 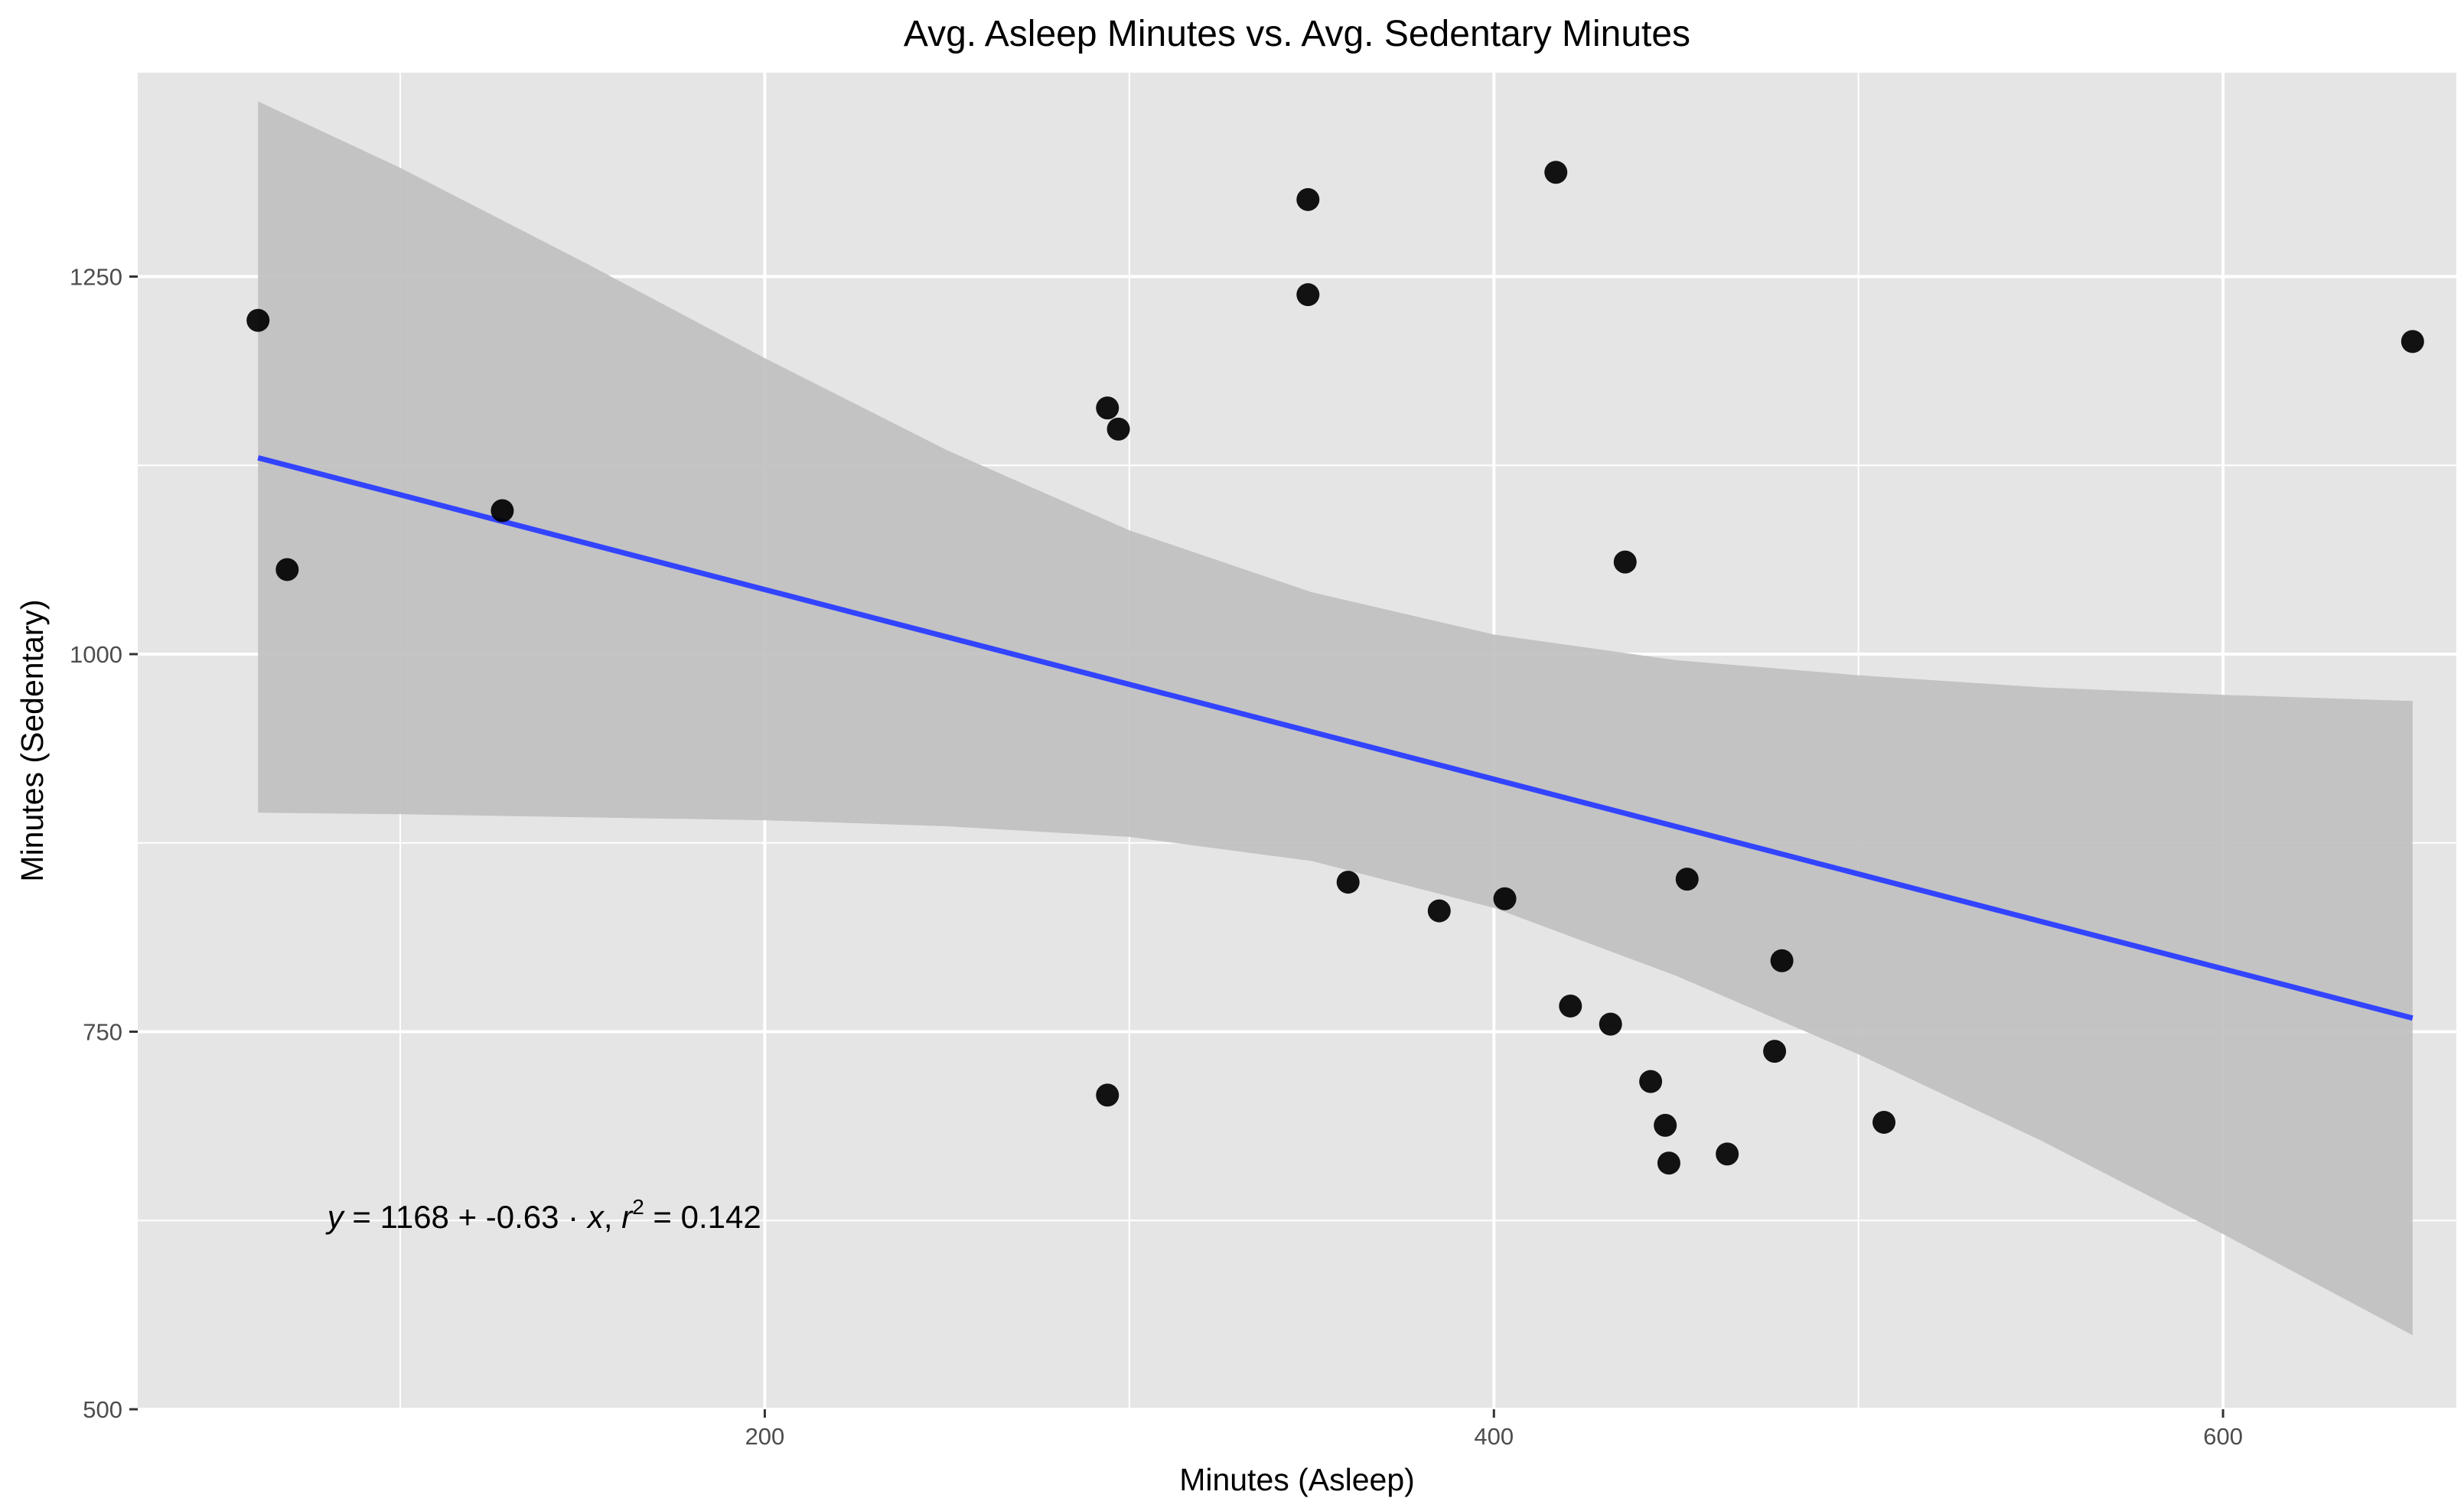 I want to click on y-tick-label: 500, so click(x=103, y=1409).